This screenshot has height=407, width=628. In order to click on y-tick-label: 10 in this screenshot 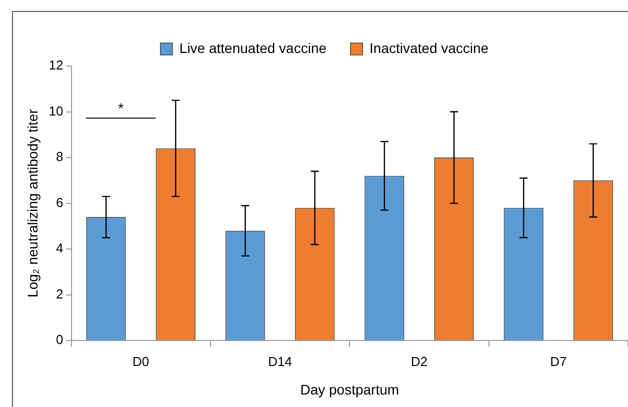, I will do `click(56, 110)`.